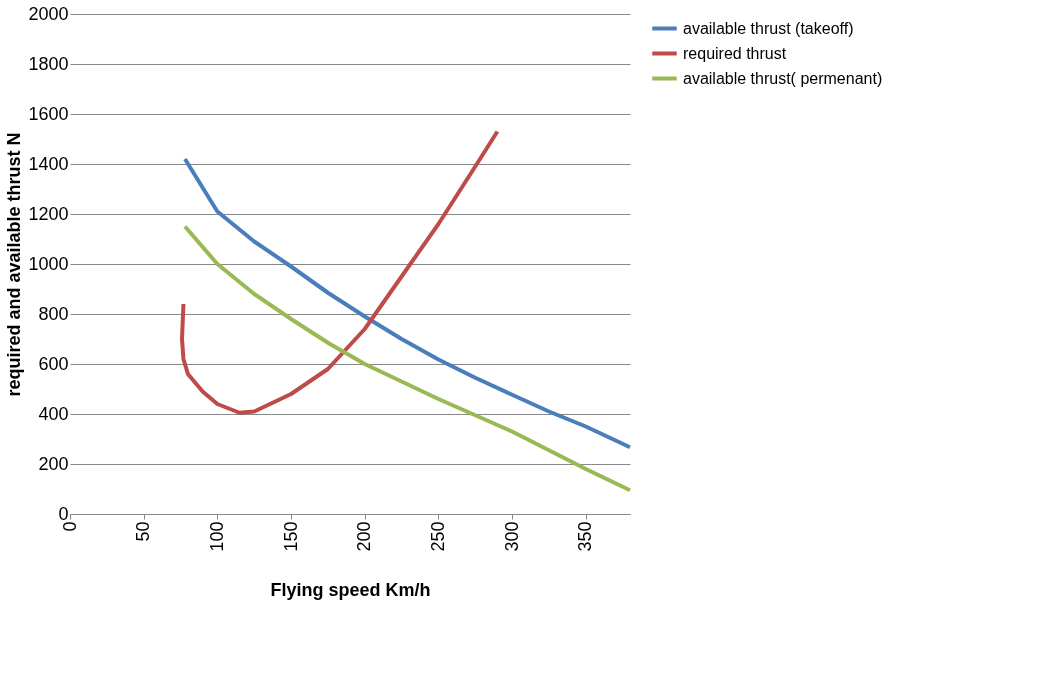  I want to click on y-tick-label: 200, so click(53, 463).